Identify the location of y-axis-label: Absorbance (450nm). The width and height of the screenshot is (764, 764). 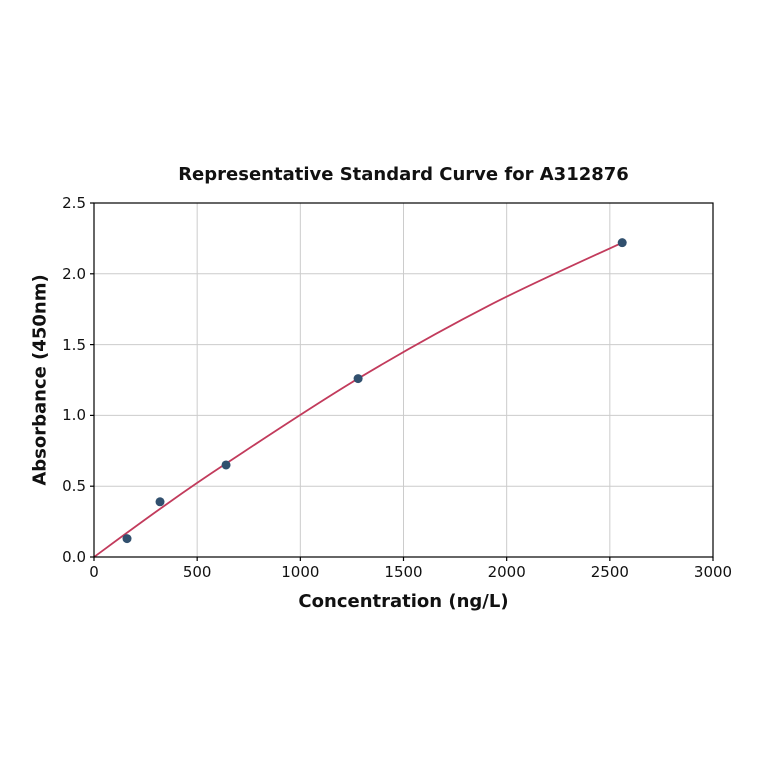
(40, 380).